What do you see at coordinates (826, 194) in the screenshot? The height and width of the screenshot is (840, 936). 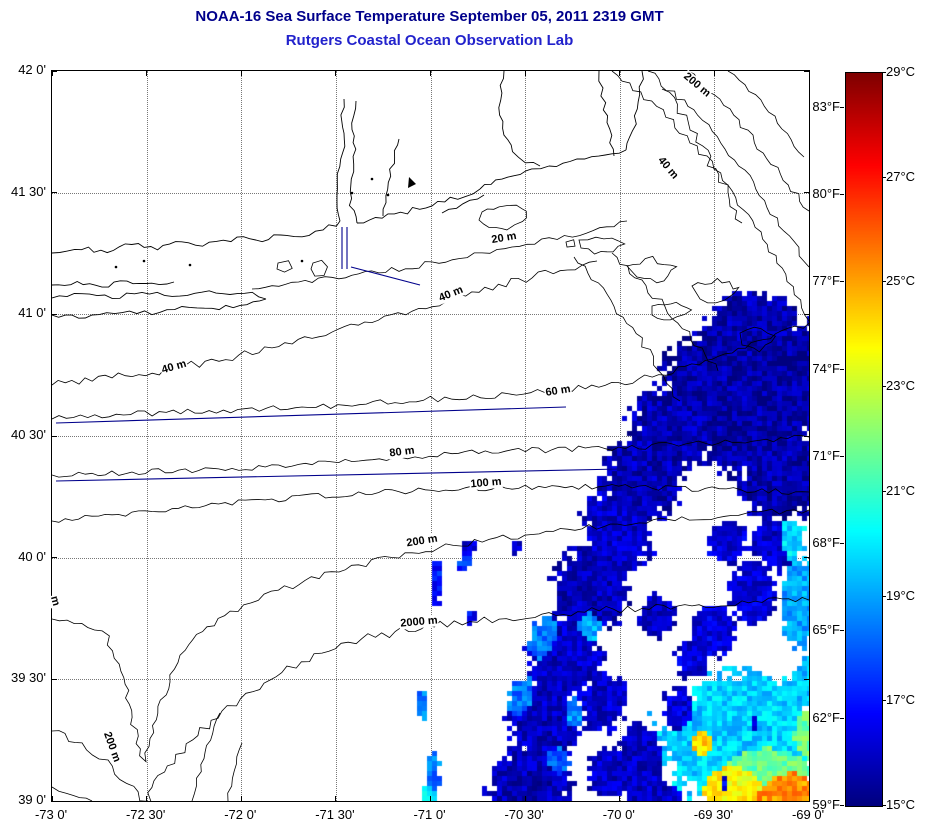 I see `colorbar-temp-f-label: 80°F` at bounding box center [826, 194].